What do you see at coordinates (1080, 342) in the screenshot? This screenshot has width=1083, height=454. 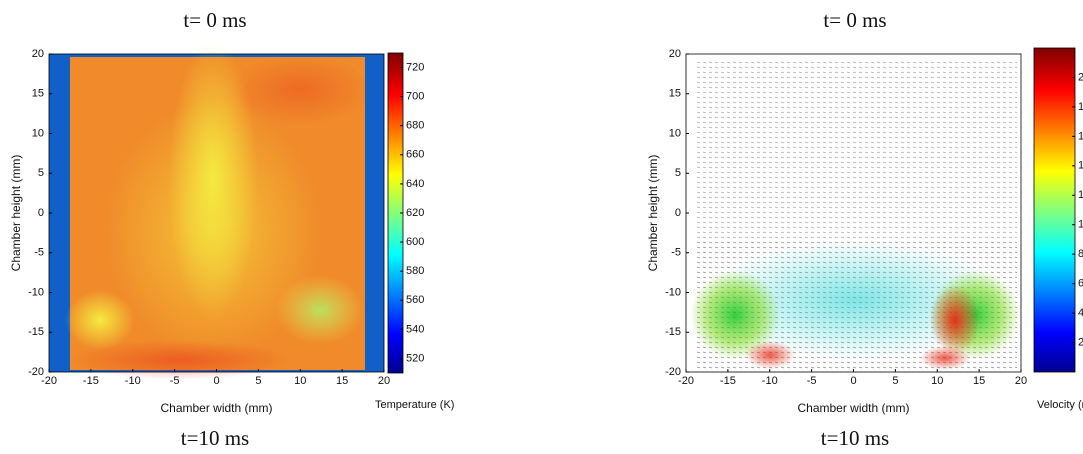 I see `colorbar-tick-label: 2` at bounding box center [1080, 342].